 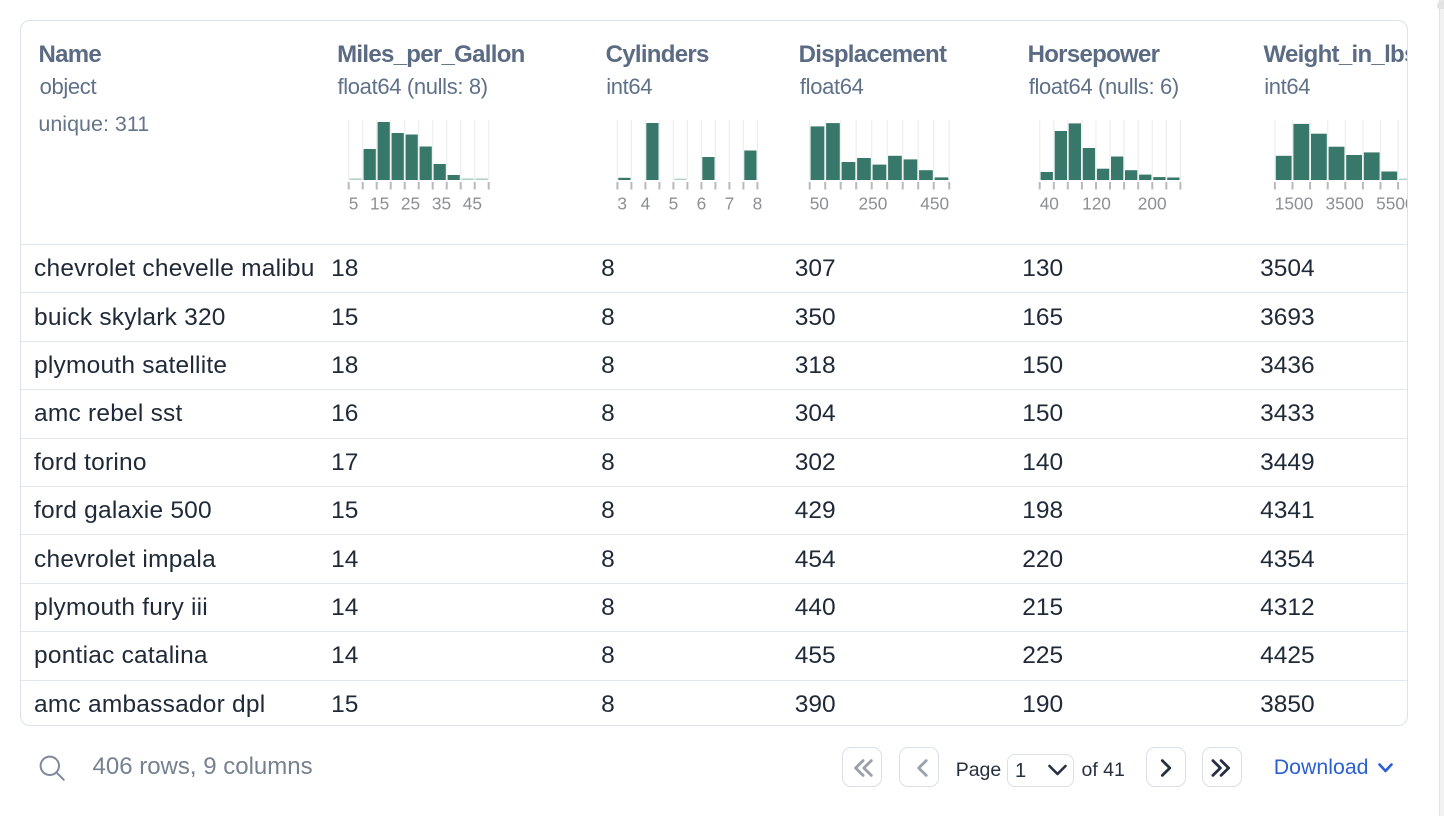 What do you see at coordinates (730, 204) in the screenshot?
I see `svg-text: 7` at bounding box center [730, 204].